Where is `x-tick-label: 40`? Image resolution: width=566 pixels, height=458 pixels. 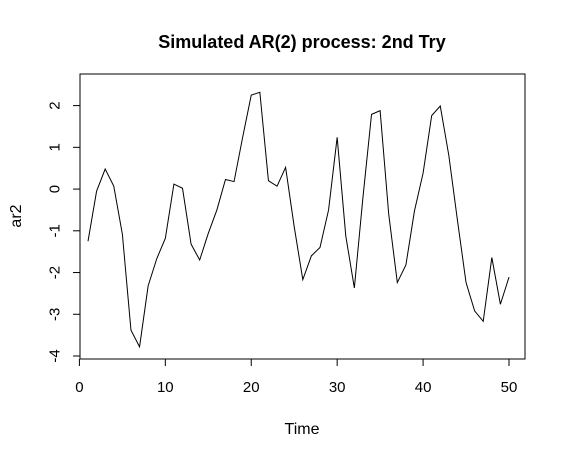 x-tick-label: 40 is located at coordinates (423, 387).